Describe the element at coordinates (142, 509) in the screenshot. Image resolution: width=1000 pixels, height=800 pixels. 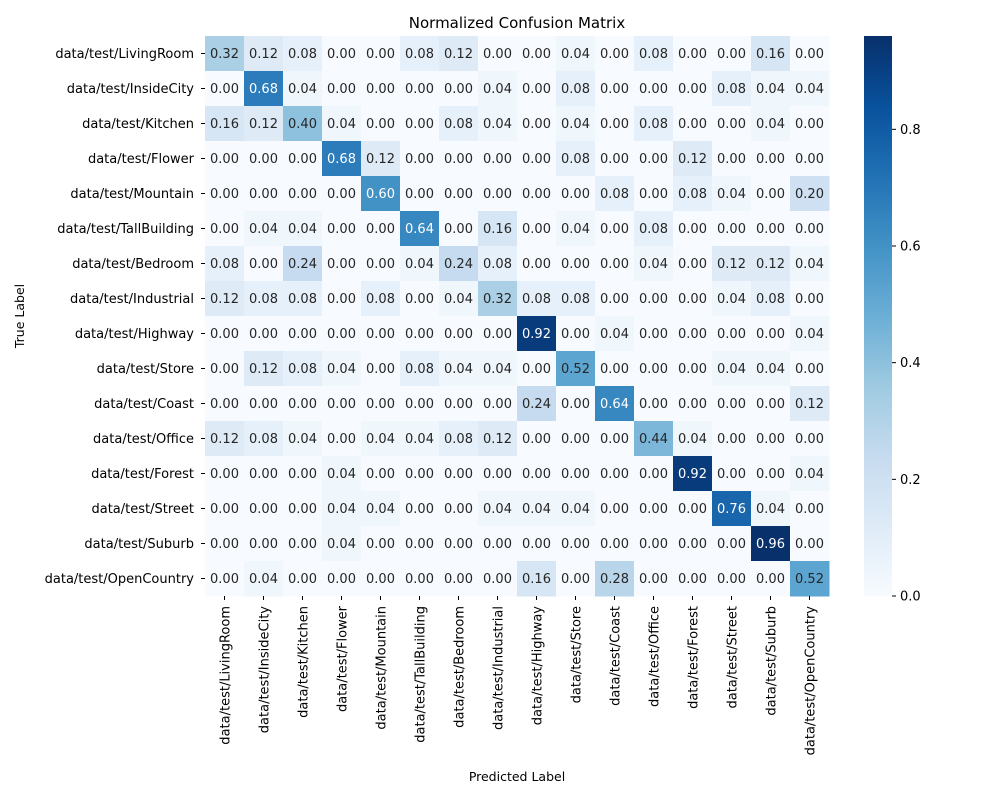
I see `y-tick-label: data/test/Street` at that location.